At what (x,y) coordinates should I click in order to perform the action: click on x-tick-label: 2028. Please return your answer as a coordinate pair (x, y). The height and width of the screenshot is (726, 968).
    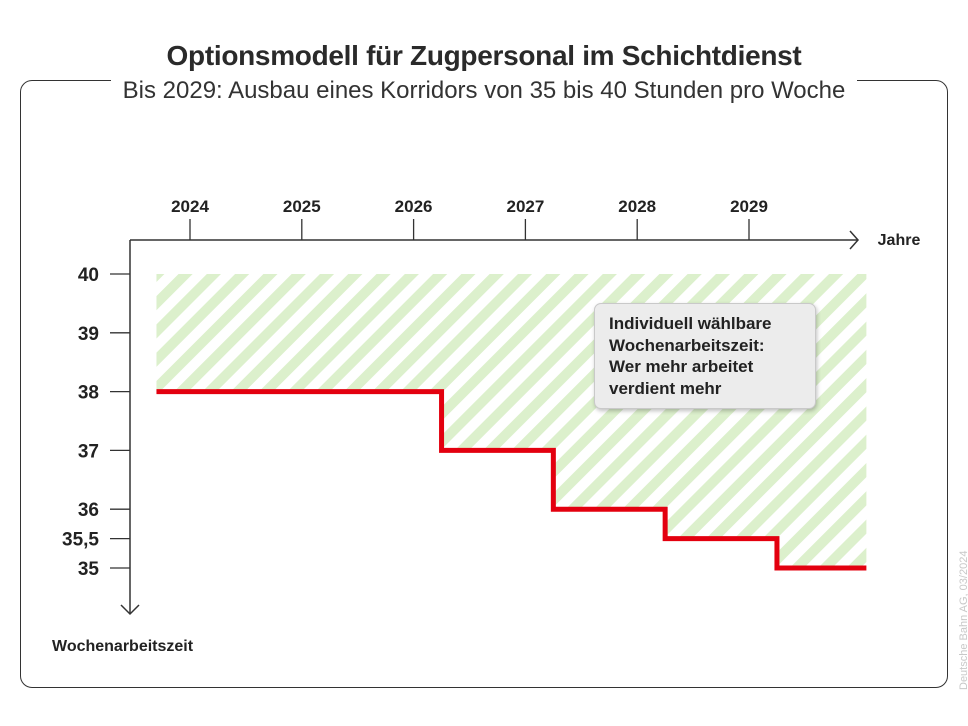
    Looking at the image, I should click on (637, 206).